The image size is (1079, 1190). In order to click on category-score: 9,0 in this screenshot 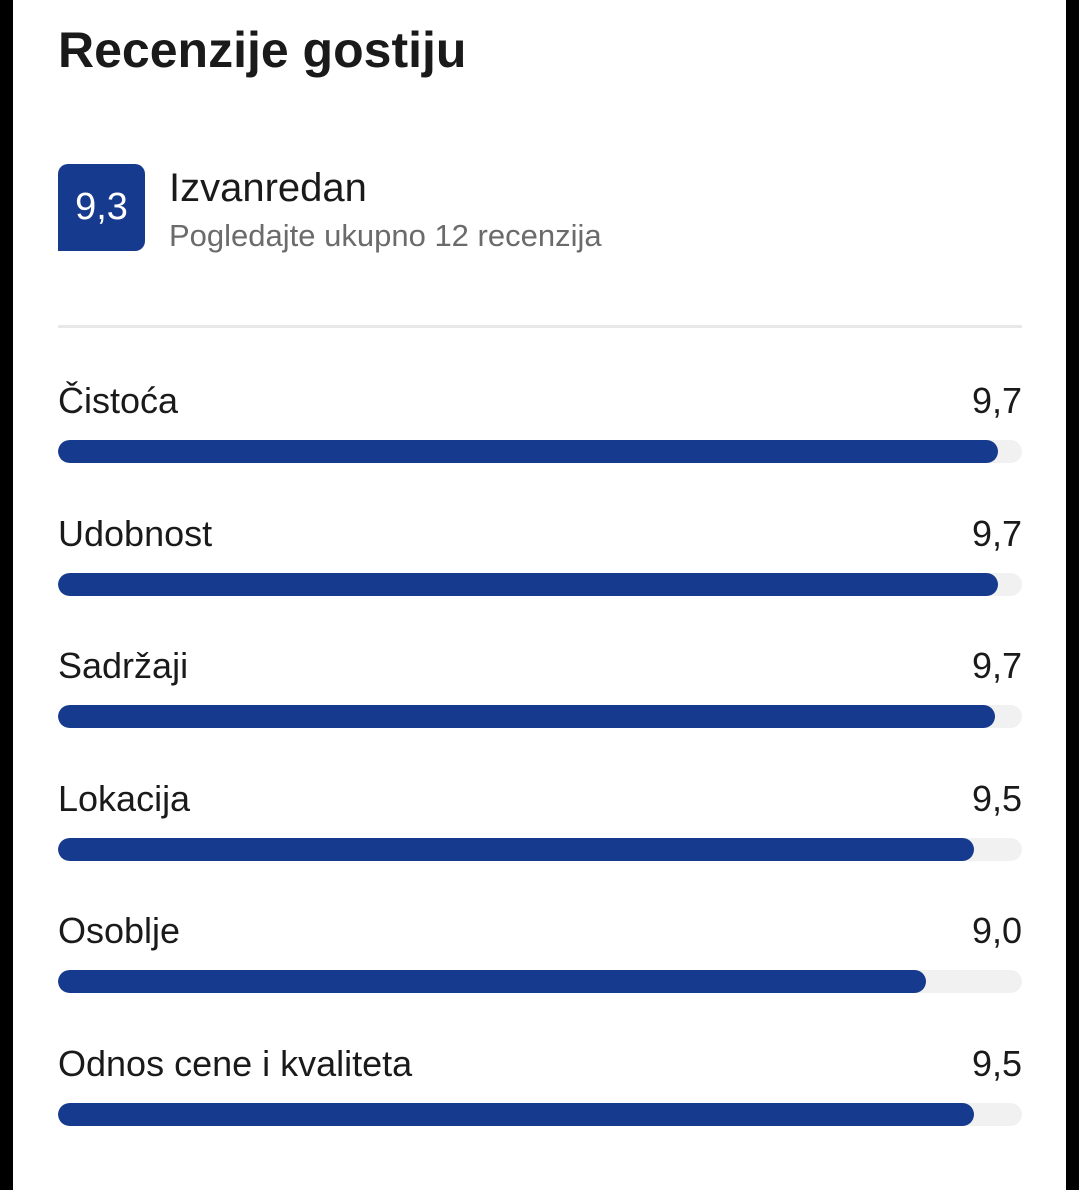, I will do `click(996, 930)`.